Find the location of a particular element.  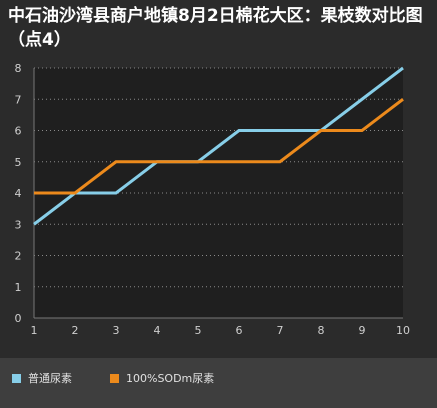

x-tick-label: 7 is located at coordinates (280, 330).